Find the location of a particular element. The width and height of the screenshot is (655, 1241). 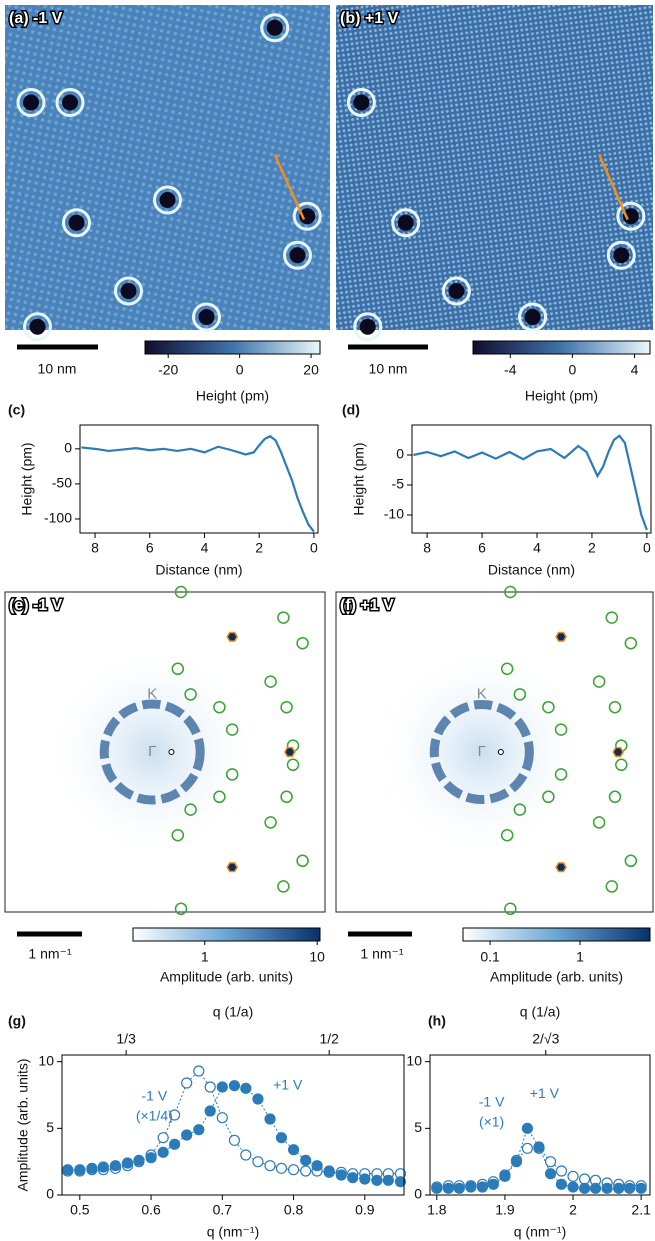

image-label: (f) +1 V is located at coordinates (367, 605).